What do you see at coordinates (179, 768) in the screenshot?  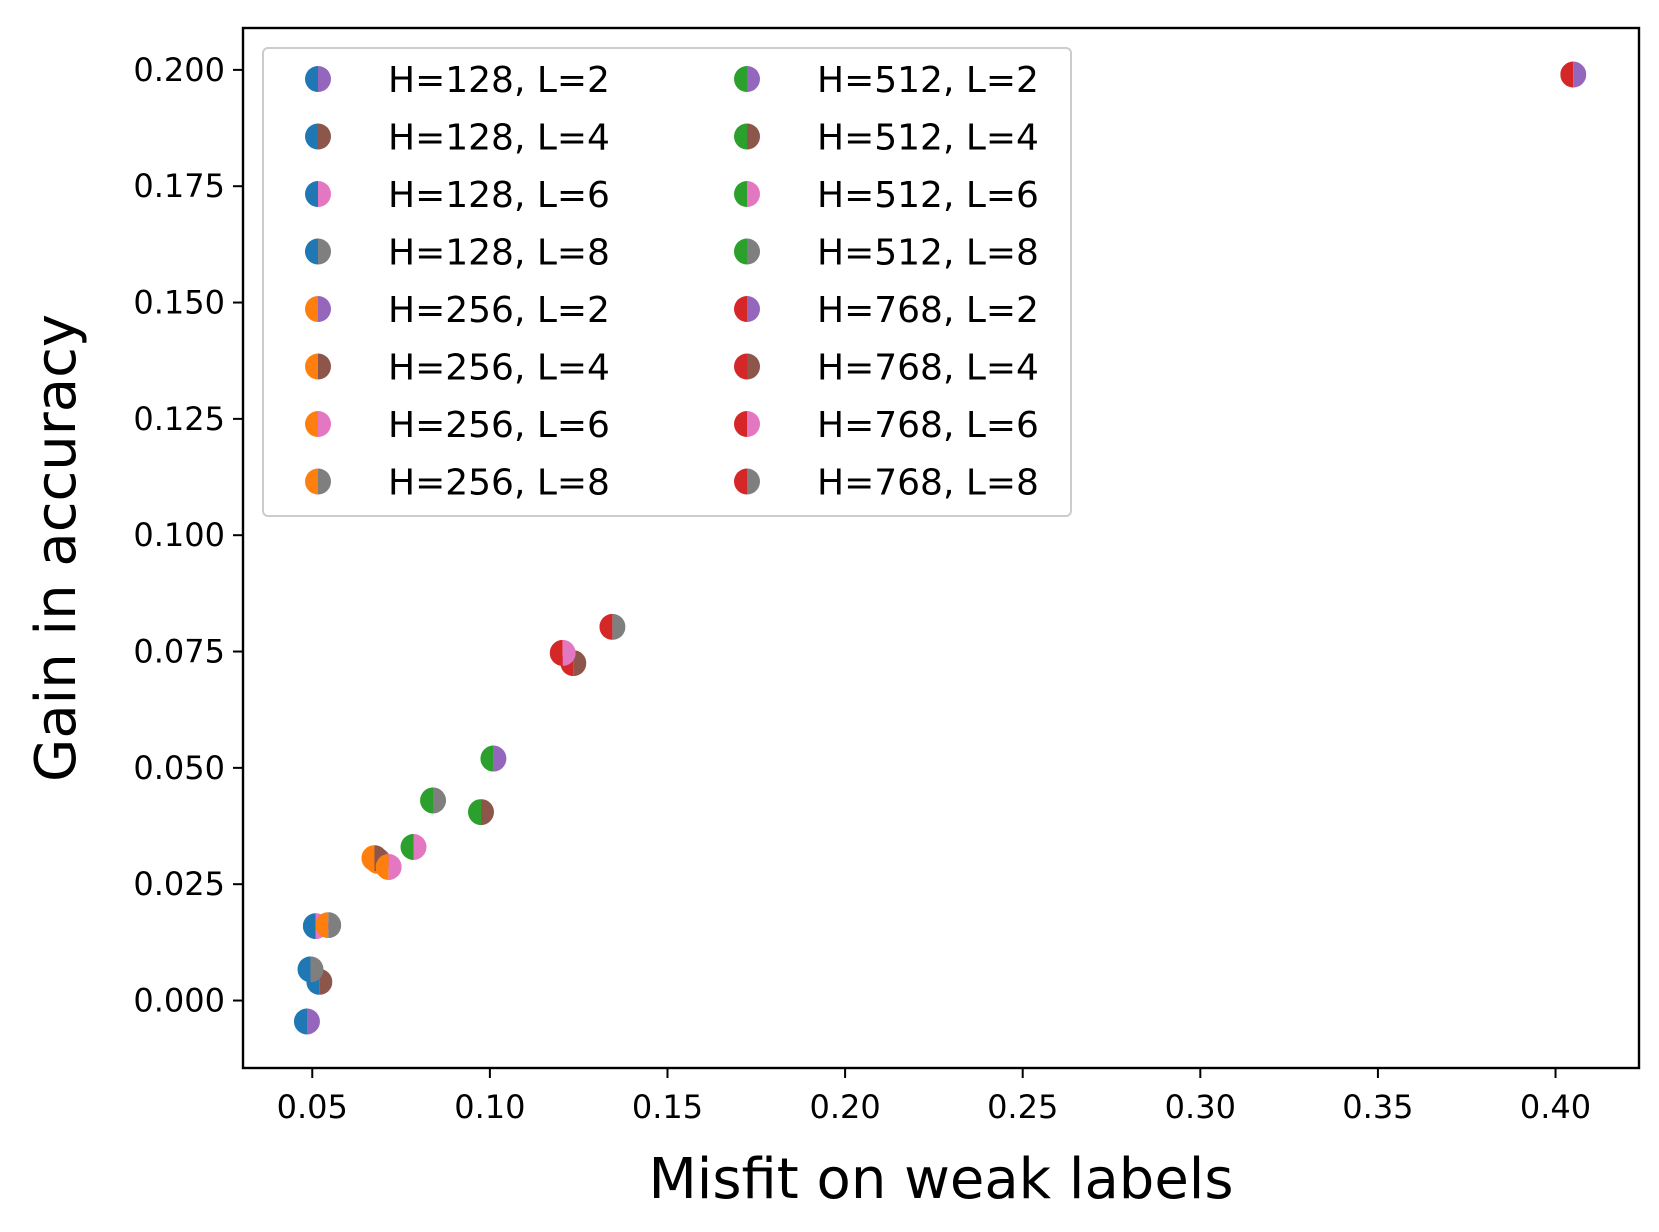 I see `y-tick-label: 0.050` at bounding box center [179, 768].